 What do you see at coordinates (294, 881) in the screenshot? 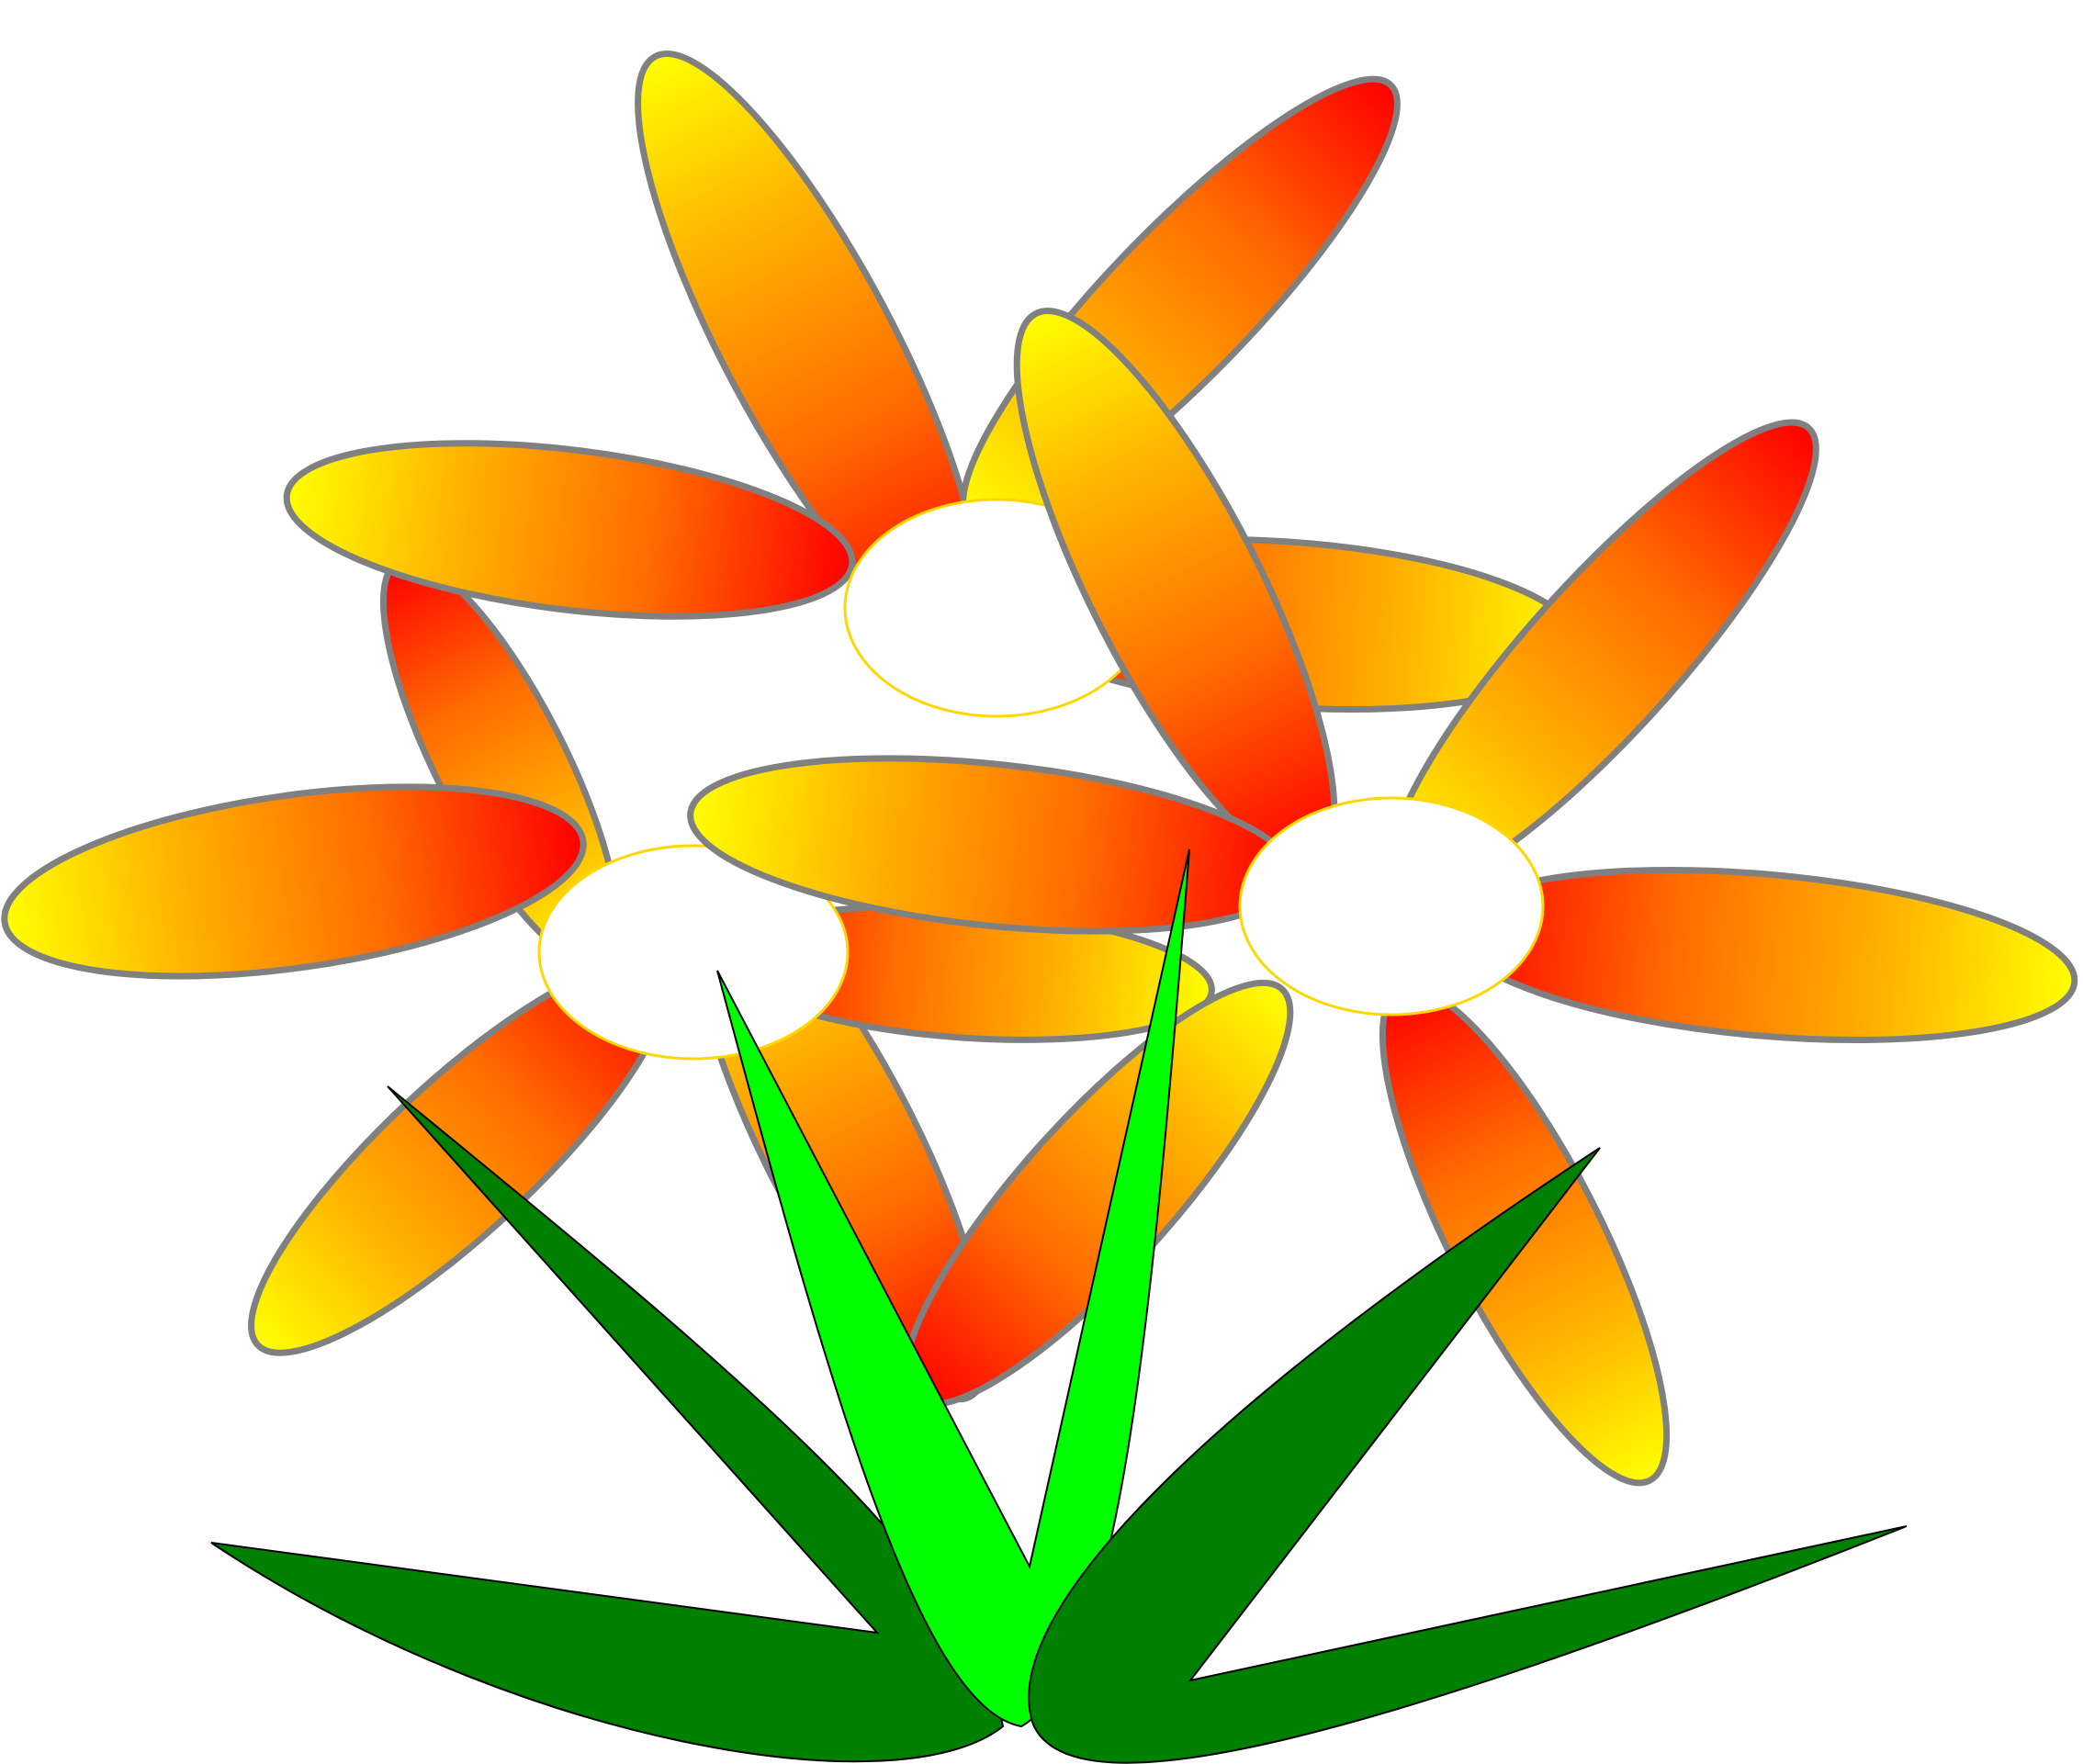
I see `flower-left-petal` at bounding box center [294, 881].